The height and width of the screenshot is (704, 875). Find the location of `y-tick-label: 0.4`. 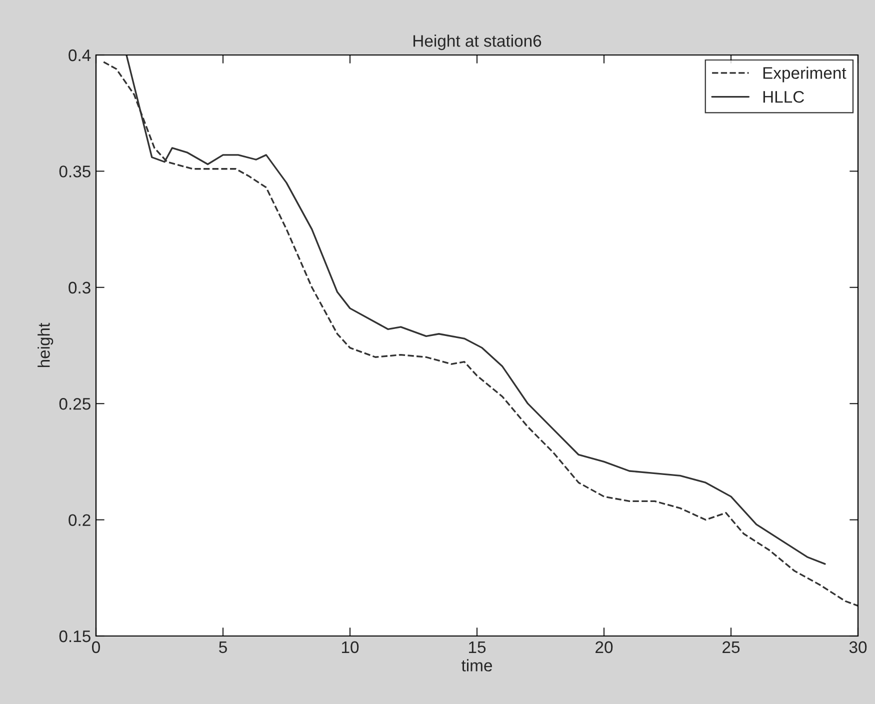

y-tick-label: 0.4 is located at coordinates (79, 55).